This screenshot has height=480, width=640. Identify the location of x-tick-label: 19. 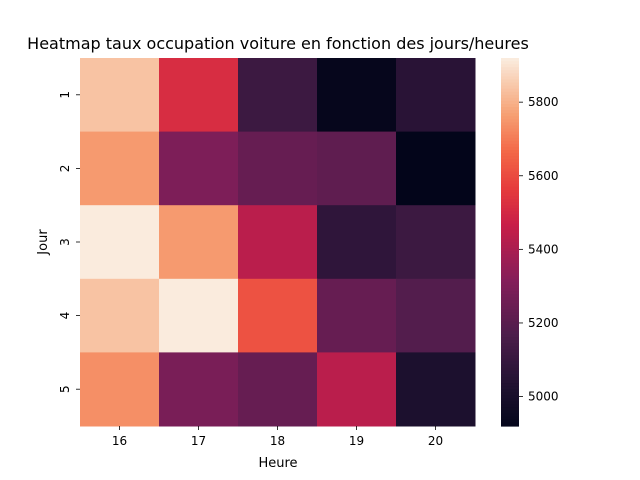
(356, 441).